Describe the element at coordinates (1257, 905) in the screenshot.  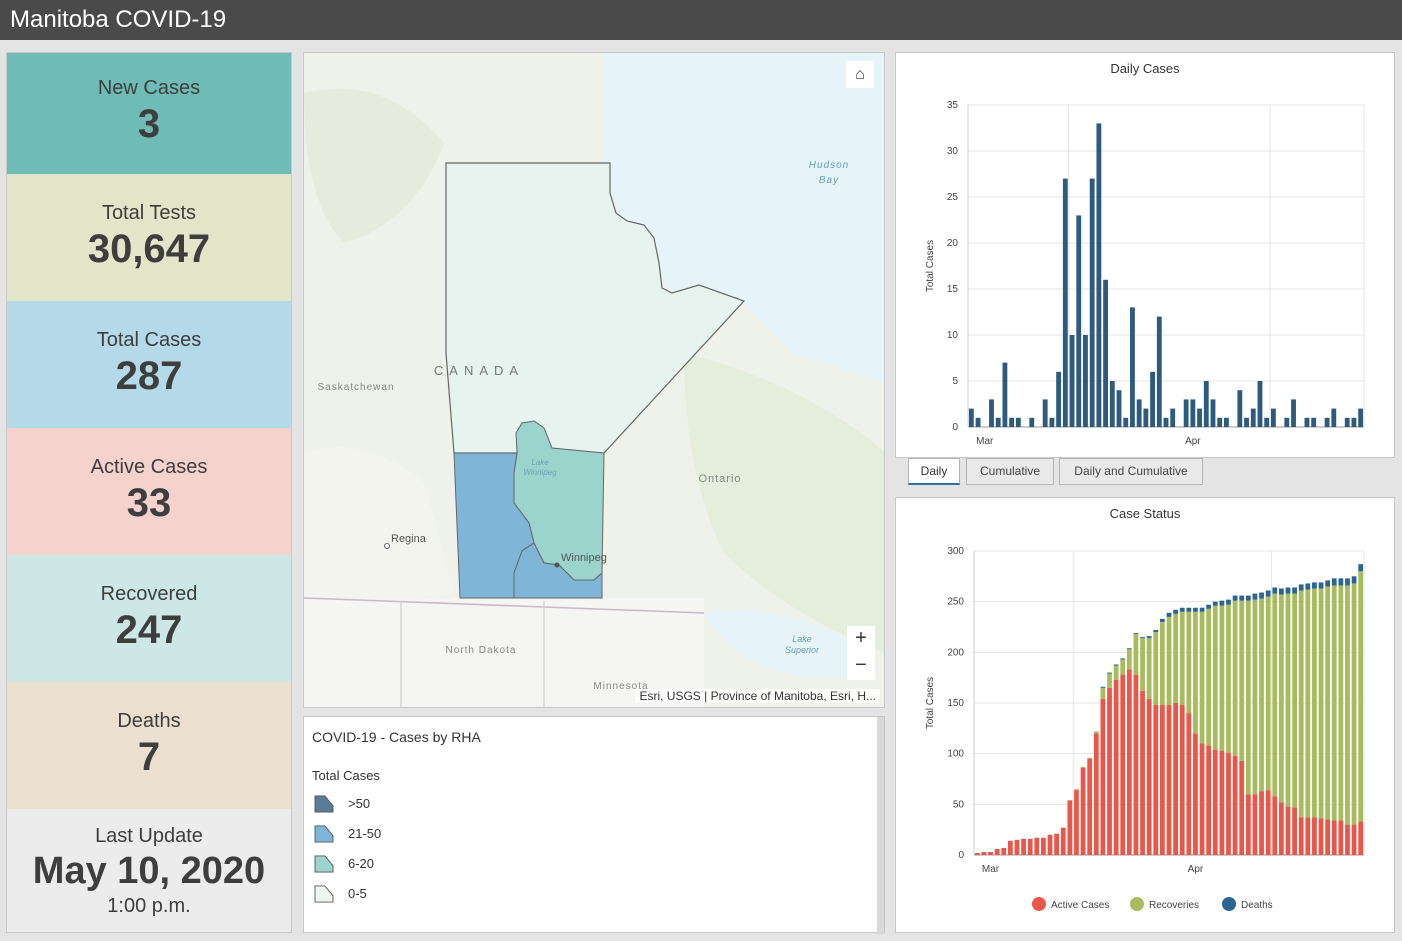
I see `legend-label: Deaths` at that location.